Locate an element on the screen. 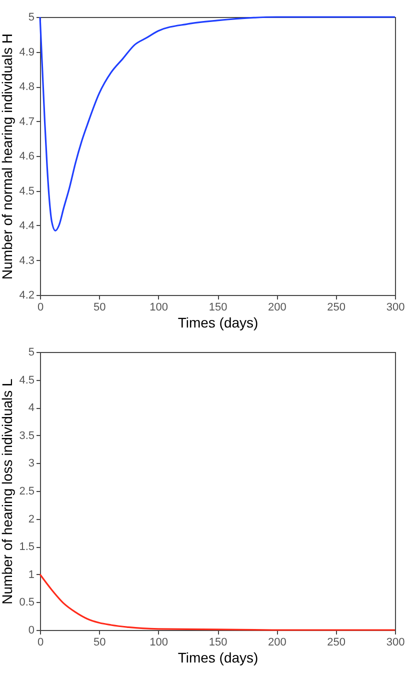  y-tick-label: 4.8 is located at coordinates (26, 87).